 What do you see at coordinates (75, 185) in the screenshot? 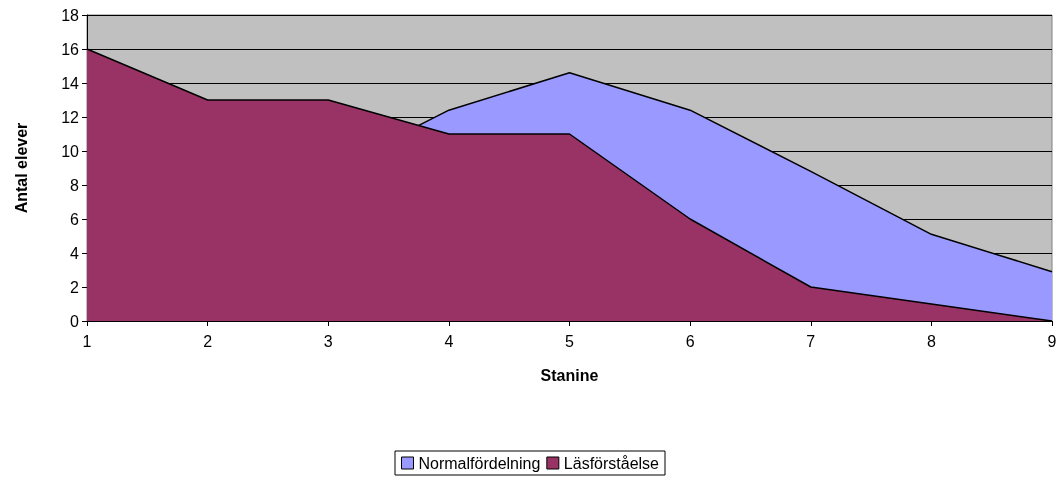
I see `y-tick-label: 8` at bounding box center [75, 185].